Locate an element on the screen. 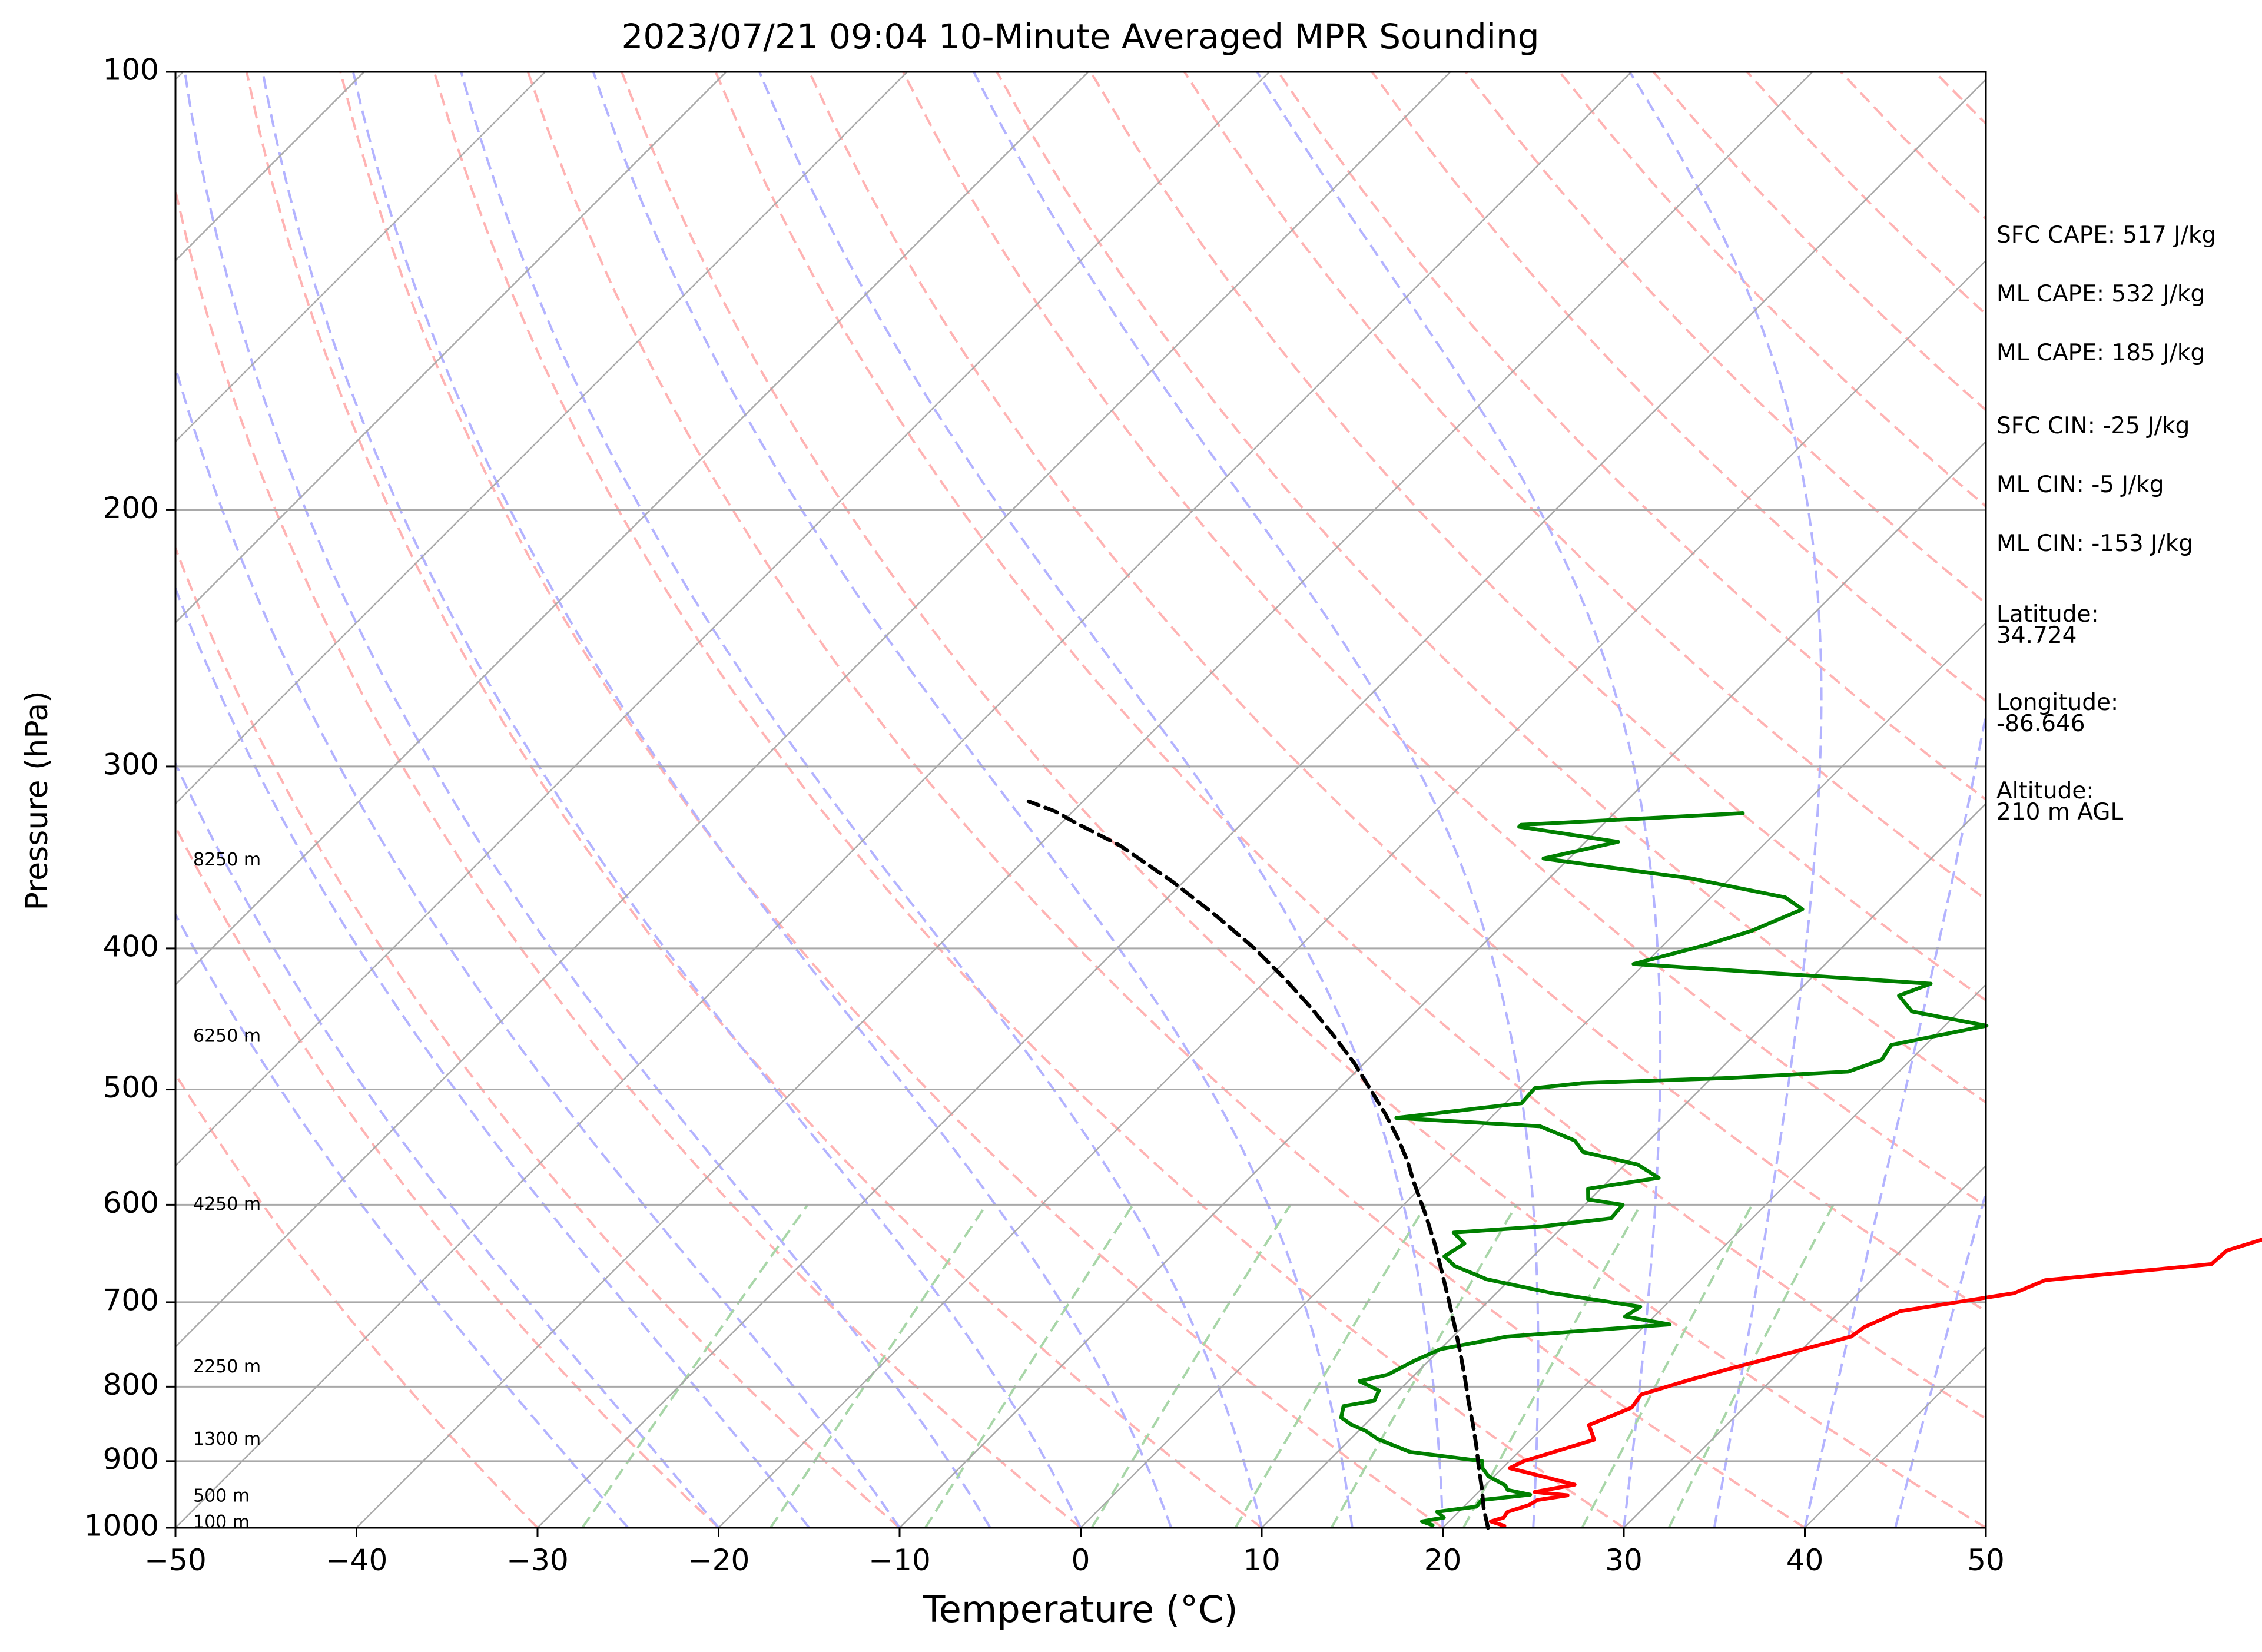  ml-cin-2-text: ML CIN: -153 J/kg is located at coordinates (2095, 543).